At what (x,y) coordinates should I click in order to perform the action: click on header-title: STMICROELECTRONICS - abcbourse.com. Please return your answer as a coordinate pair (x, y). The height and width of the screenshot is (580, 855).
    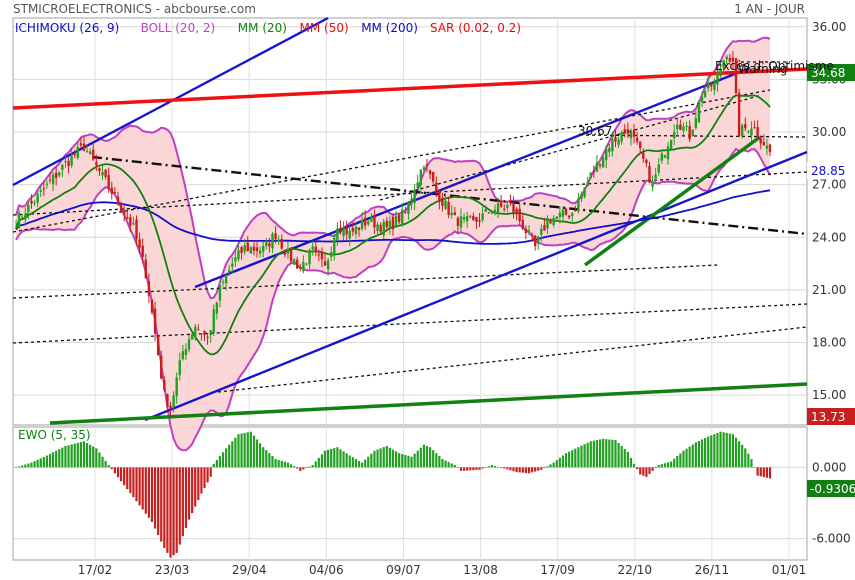
    Looking at the image, I should click on (134, 9).